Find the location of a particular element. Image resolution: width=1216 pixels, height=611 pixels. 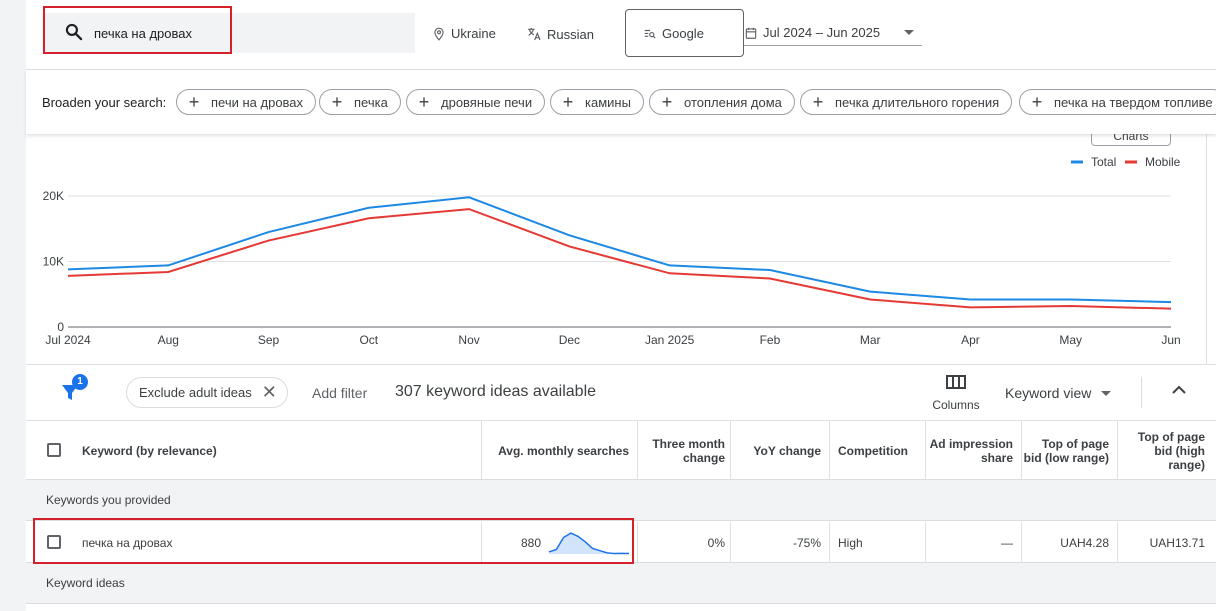

keyword-view-label: Keyword view is located at coordinates (1048, 393).